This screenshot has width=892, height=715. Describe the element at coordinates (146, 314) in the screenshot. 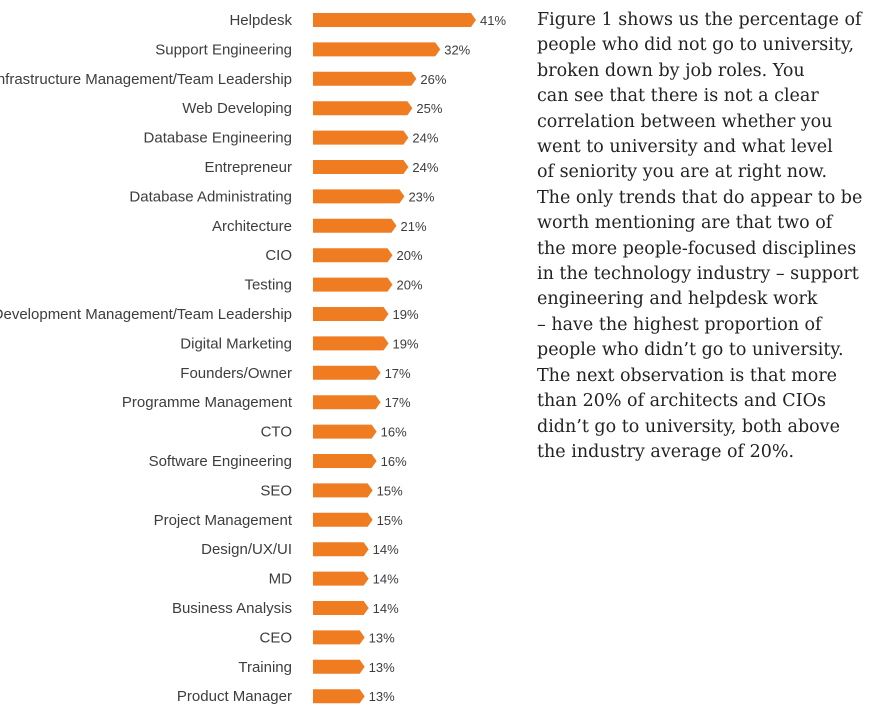

I see `category-label: Development Management/Team Leadership` at that location.